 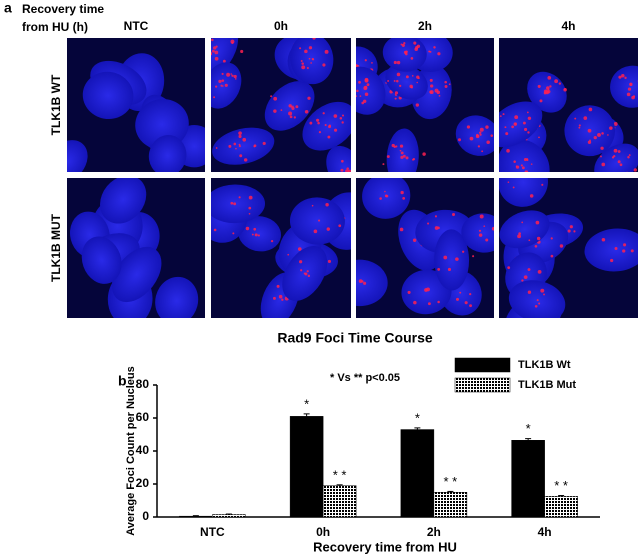 I want to click on column-label: 0h, so click(x=281, y=26).